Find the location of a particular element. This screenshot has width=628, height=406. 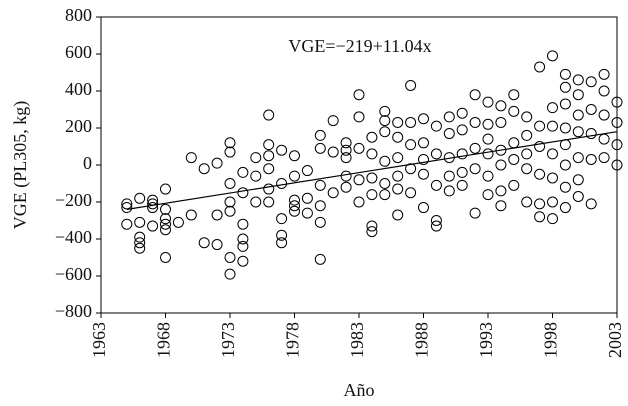

y-tick-label: 0 is located at coordinates (87, 163).